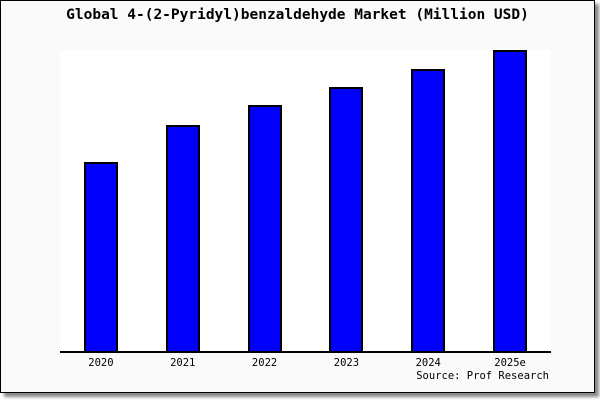  What do you see at coordinates (346, 219) in the screenshot?
I see `bar-2023` at bounding box center [346, 219].